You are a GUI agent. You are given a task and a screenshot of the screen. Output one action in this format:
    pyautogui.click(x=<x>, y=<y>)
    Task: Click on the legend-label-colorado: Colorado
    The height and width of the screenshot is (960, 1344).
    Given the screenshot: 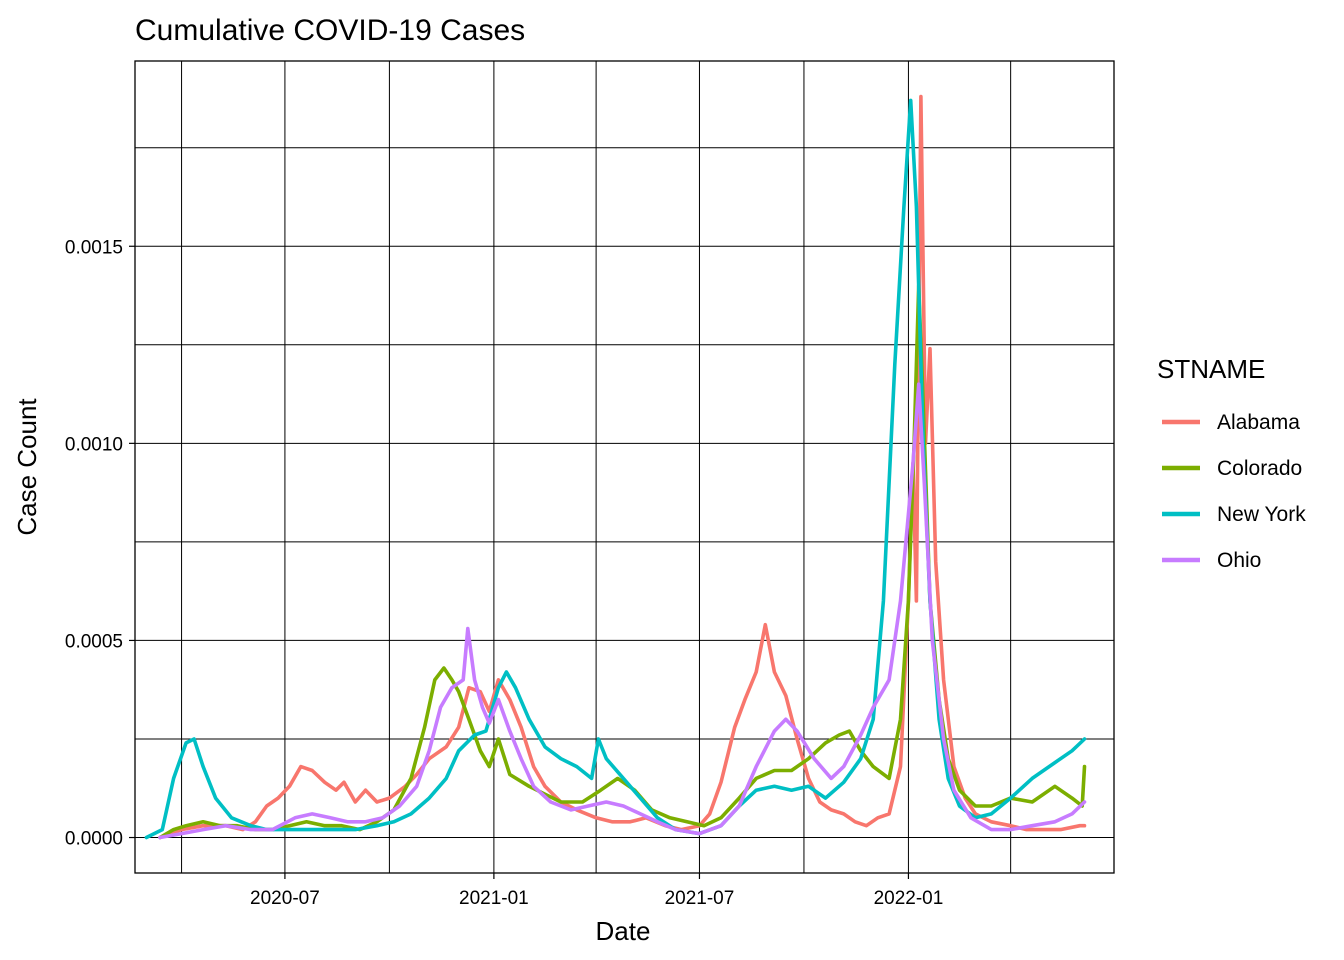 What is the action you would take?
    pyautogui.click(x=1259, y=468)
    